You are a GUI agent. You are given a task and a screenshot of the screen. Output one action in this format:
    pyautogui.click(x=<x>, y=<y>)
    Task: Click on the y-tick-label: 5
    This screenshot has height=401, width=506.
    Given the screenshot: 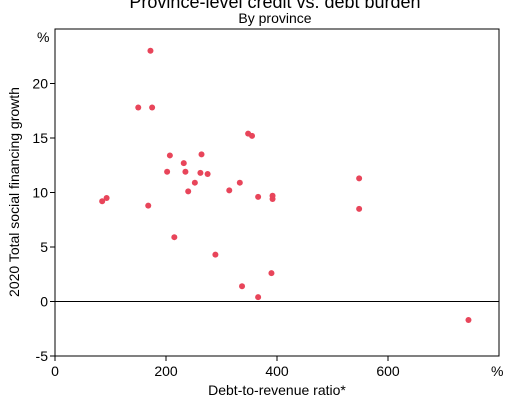 What is the action you would take?
    pyautogui.click(x=44, y=247)
    